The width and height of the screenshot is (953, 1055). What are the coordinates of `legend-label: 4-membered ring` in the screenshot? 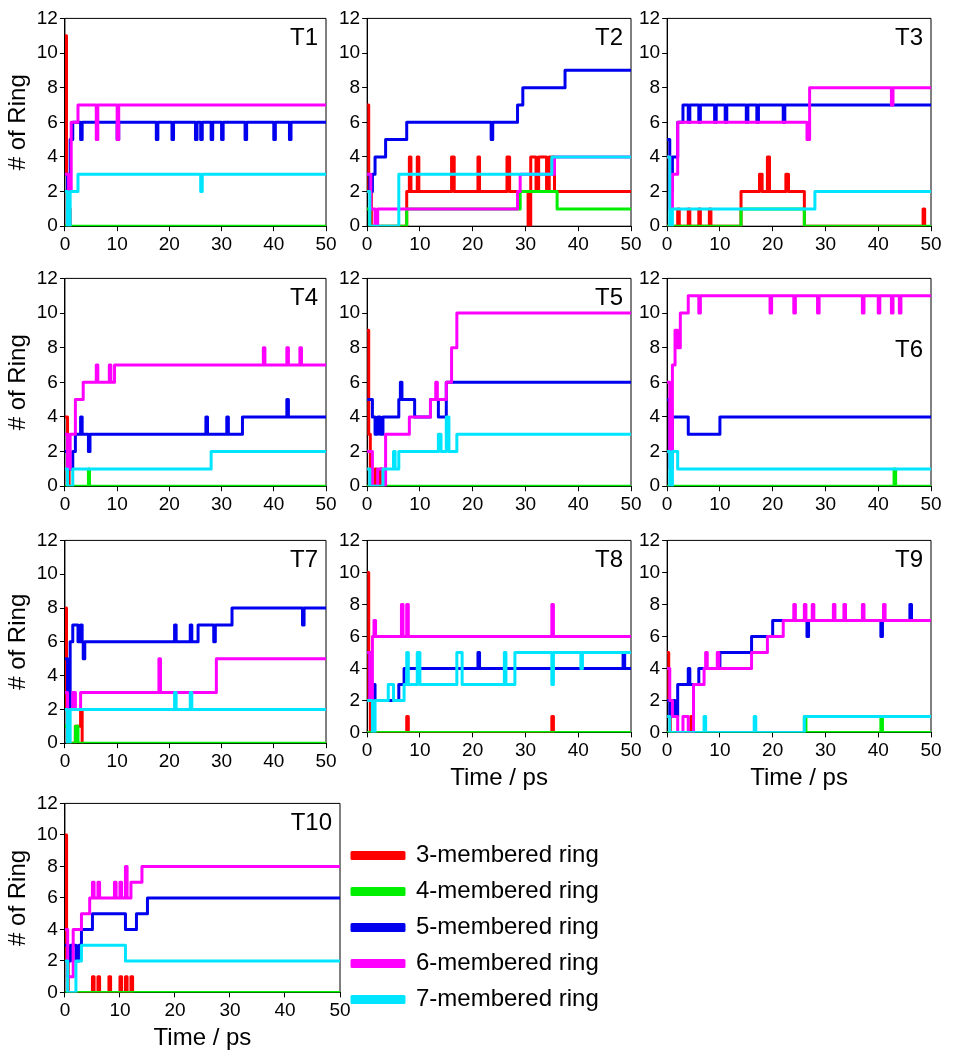 It's located at (507, 890).